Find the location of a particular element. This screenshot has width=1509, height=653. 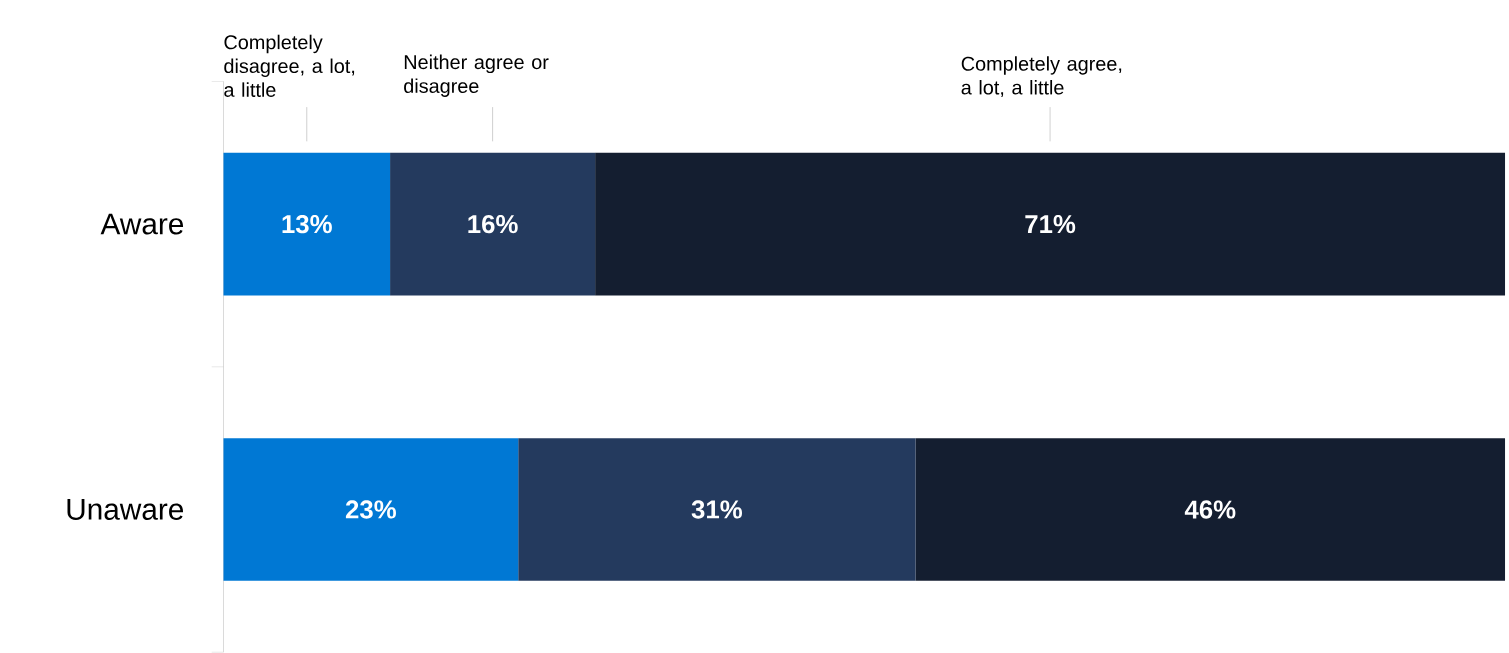

text: Completely disagree, a lot, a little is located at coordinates (289, 65).